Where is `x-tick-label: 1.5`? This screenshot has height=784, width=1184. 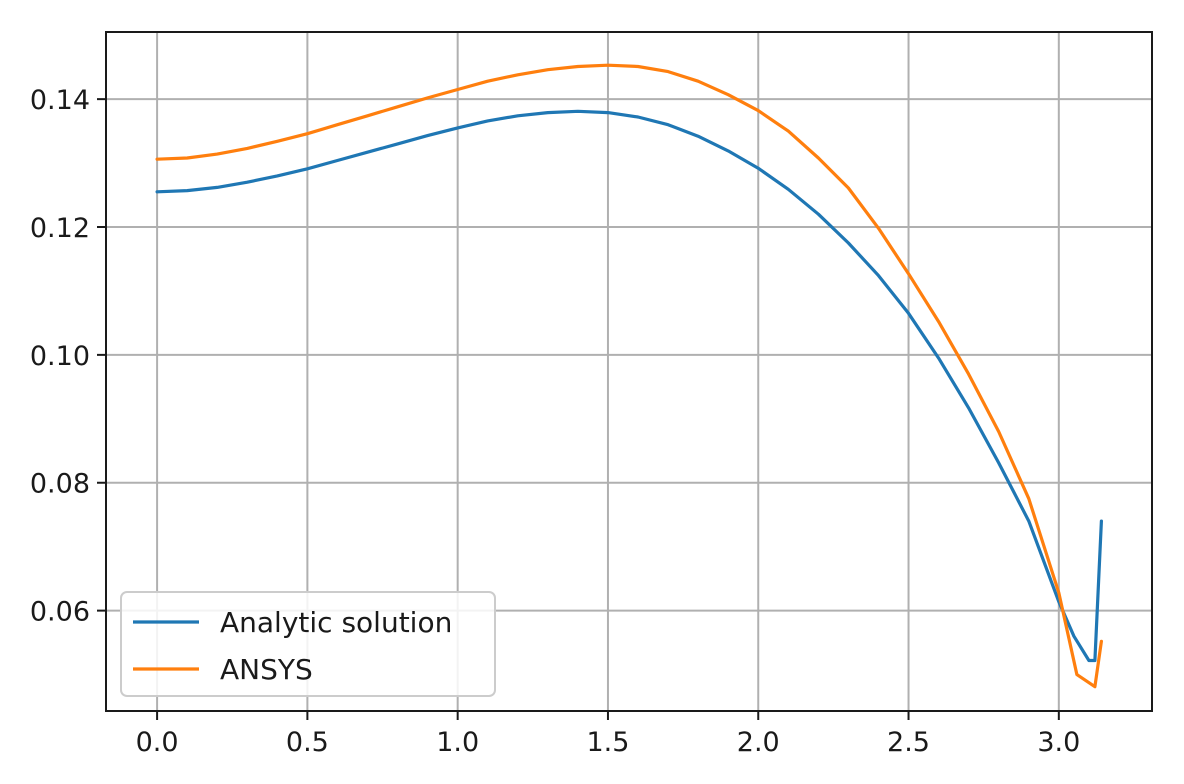 x-tick-label: 1.5 is located at coordinates (607, 742).